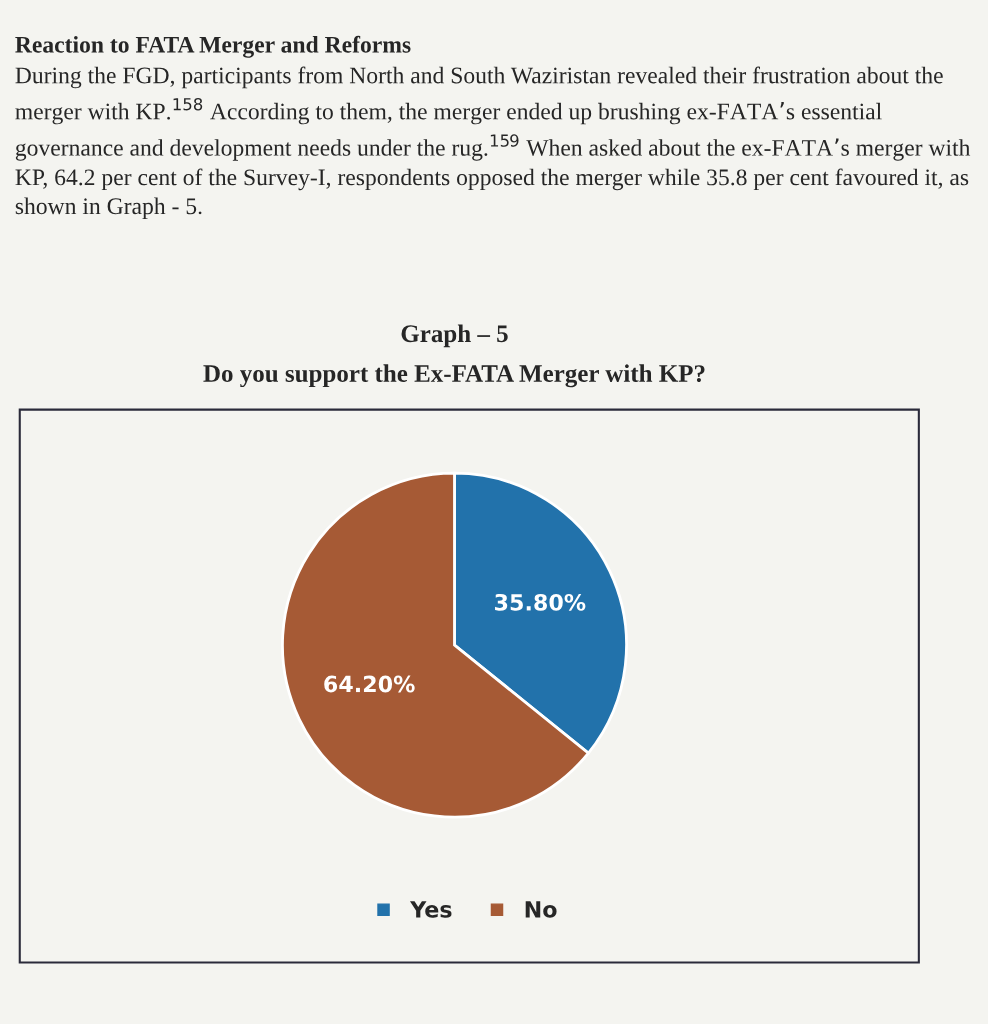 This screenshot has height=1024, width=988. I want to click on legend-label: No, so click(541, 909).